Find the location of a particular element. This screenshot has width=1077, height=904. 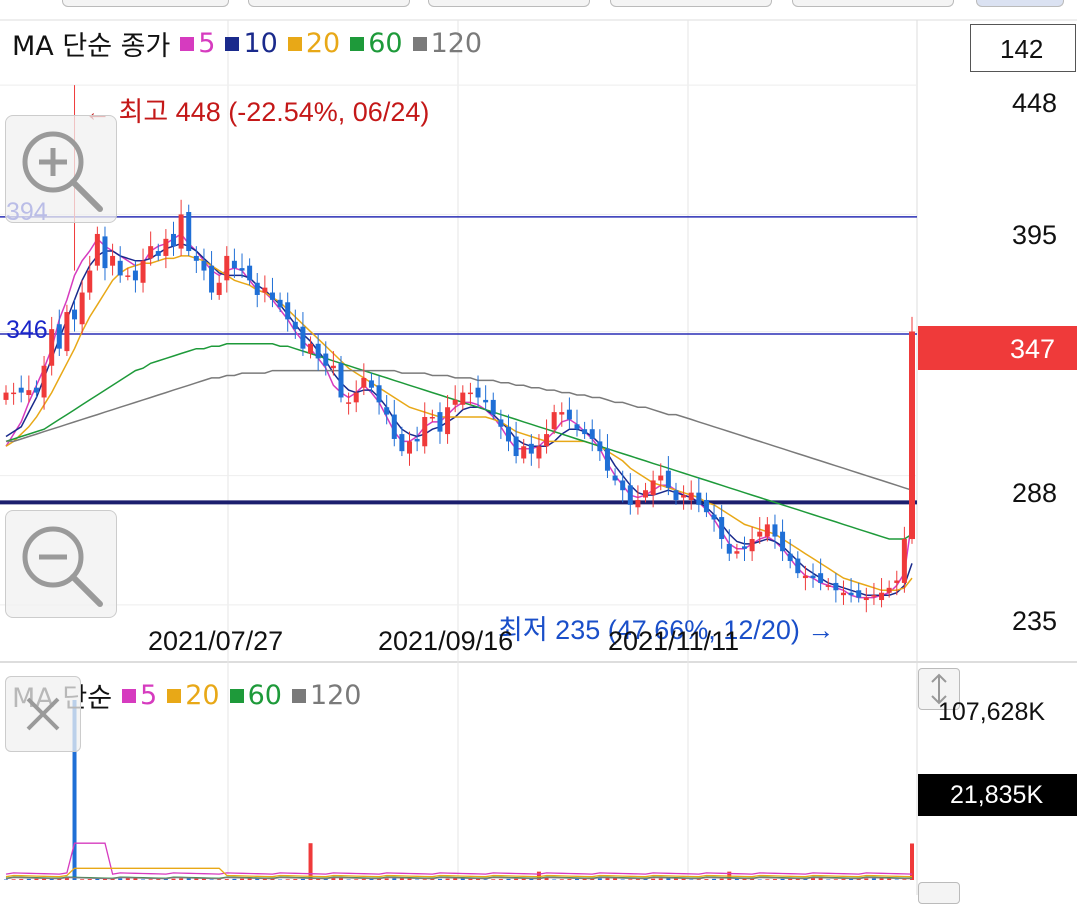

volume-current-box is located at coordinates (997, 795).